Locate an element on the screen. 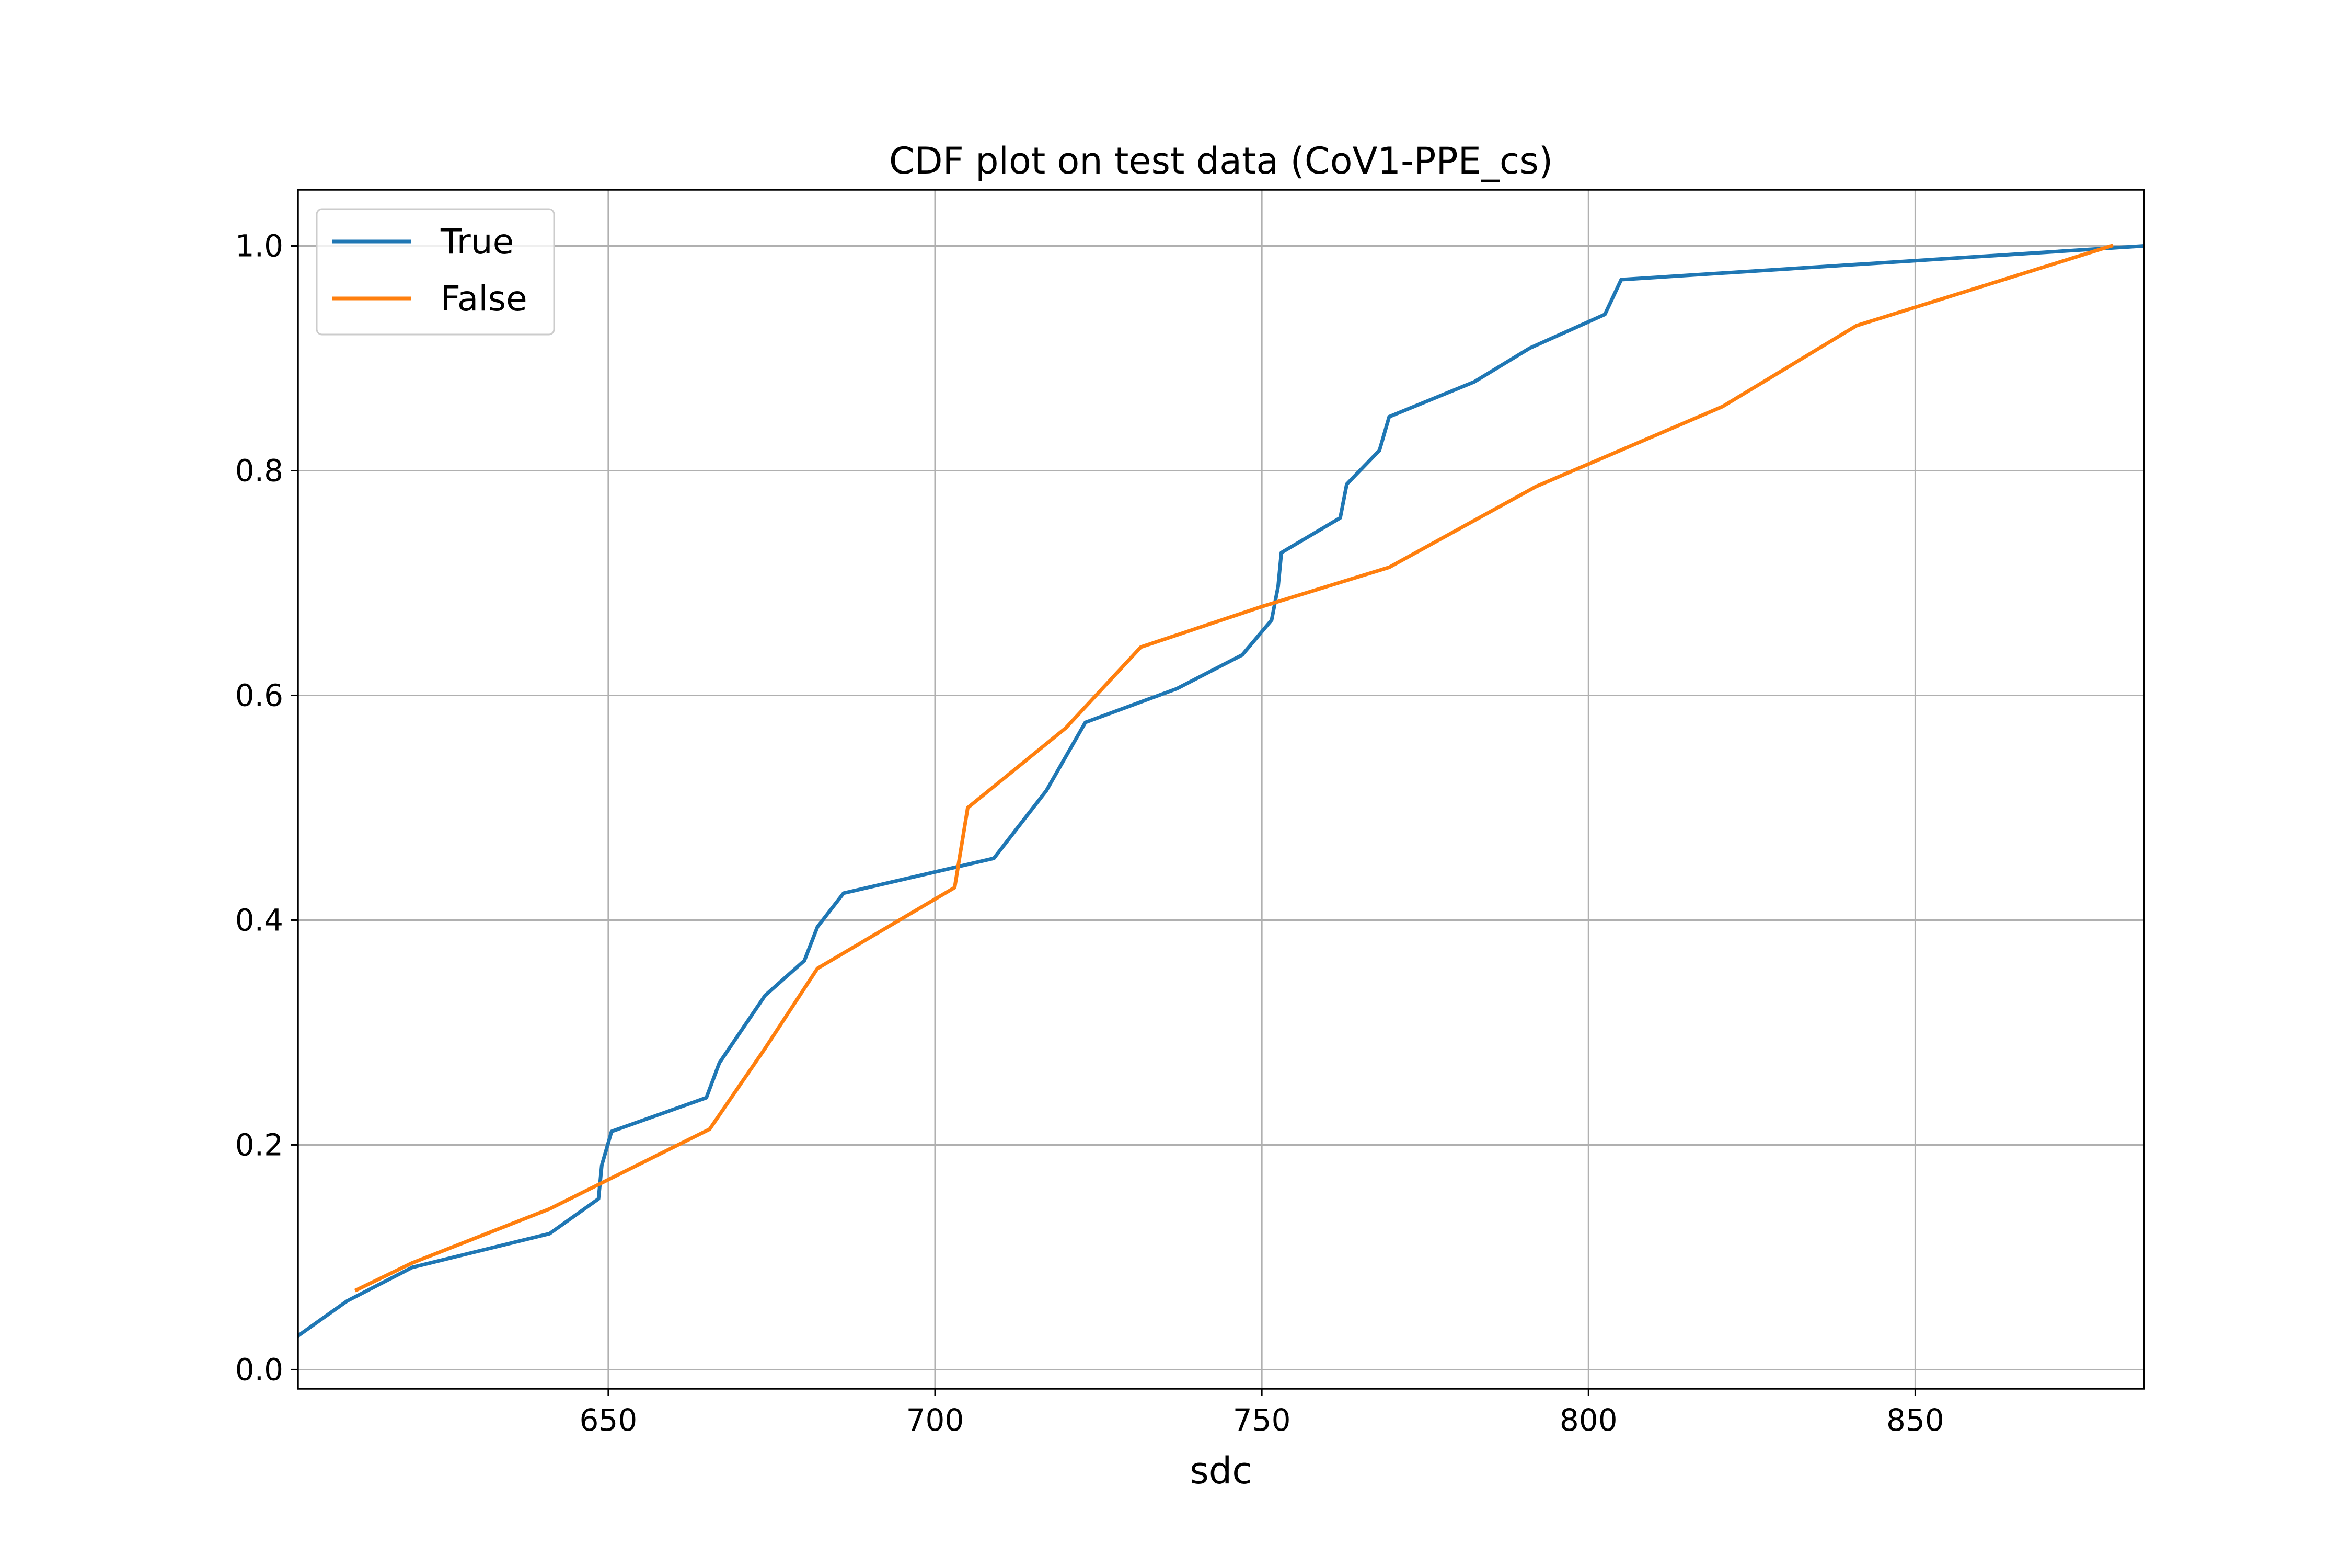  x-axis-label: sdc is located at coordinates (1221, 1470).